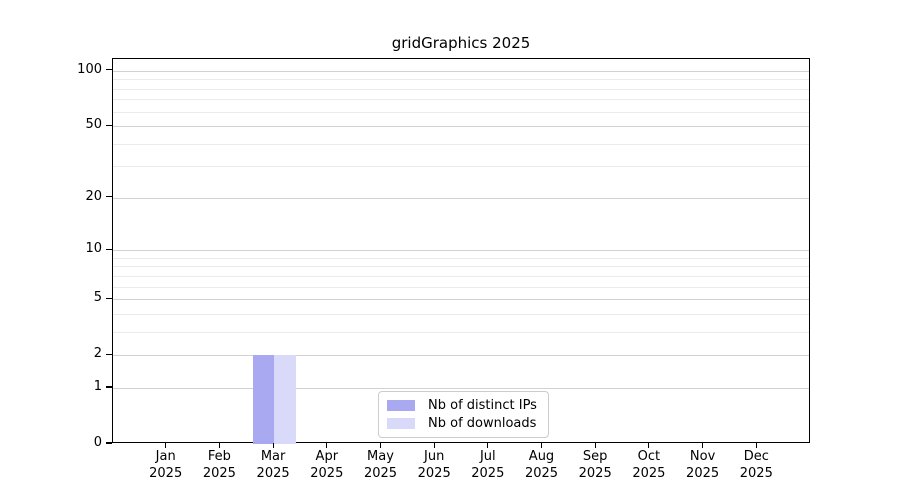  I want to click on legend: Nb of distinct IPs Nb of downloads, so click(463, 414).